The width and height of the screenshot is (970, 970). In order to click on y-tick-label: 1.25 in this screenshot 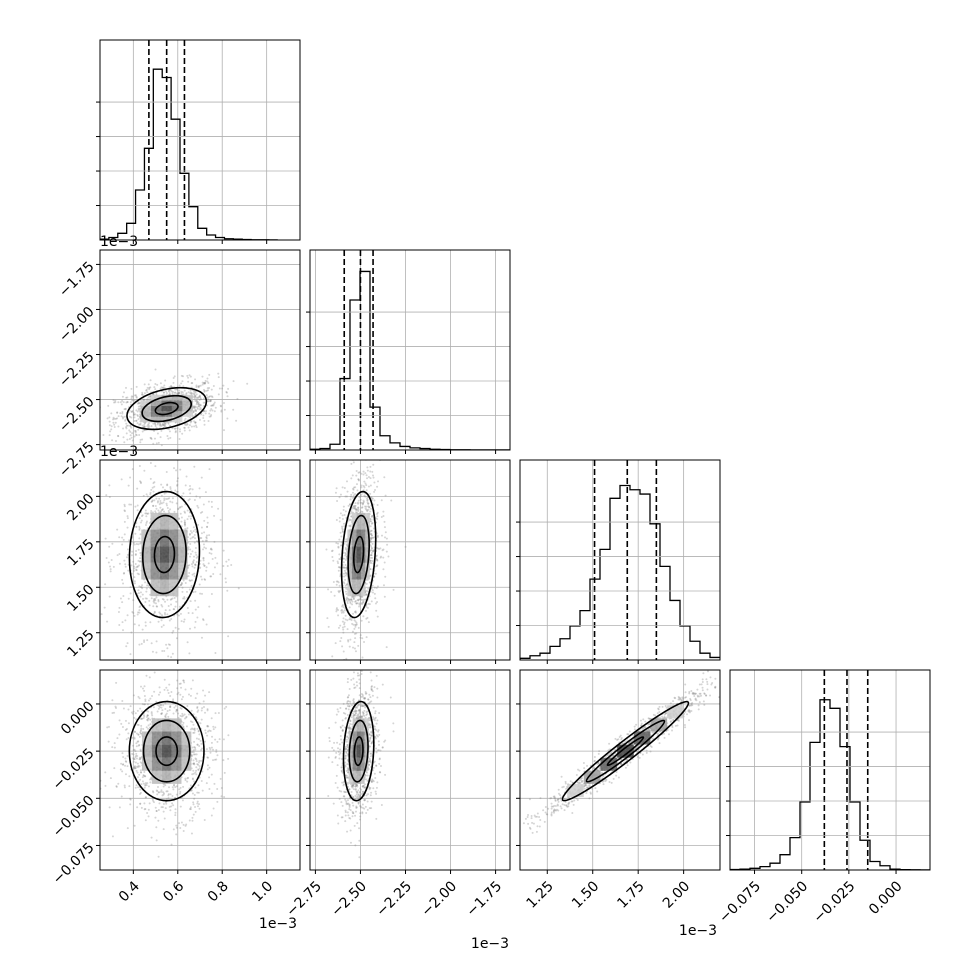, I will do `click(80, 643)`.